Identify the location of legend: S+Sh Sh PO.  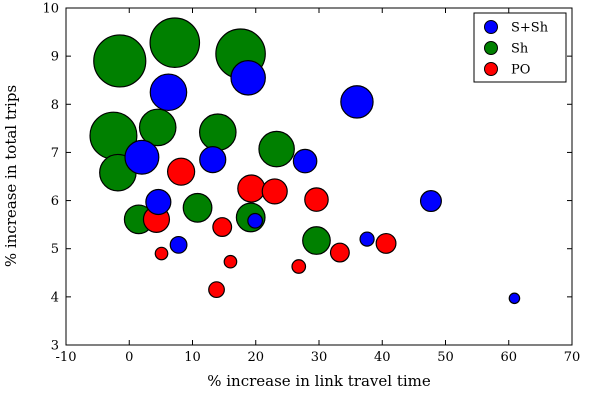
(520, 47).